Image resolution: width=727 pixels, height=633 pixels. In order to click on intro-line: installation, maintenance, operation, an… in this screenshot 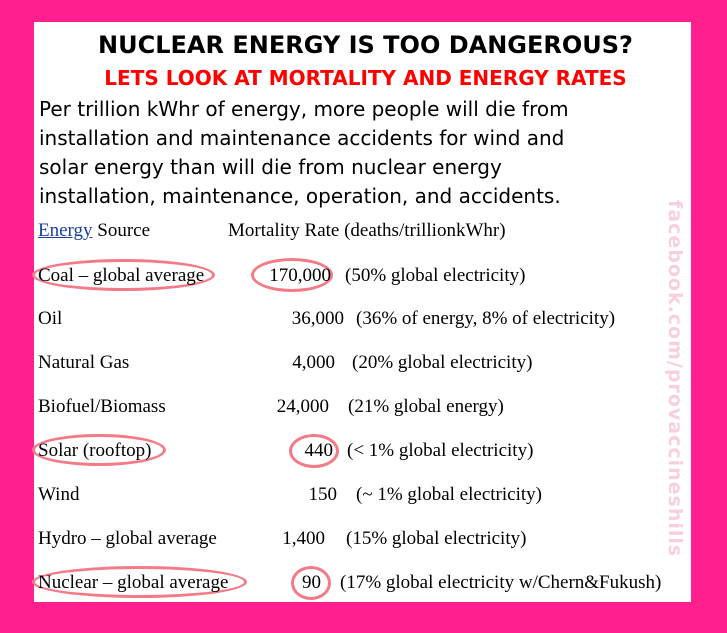, I will do `click(300, 196)`.